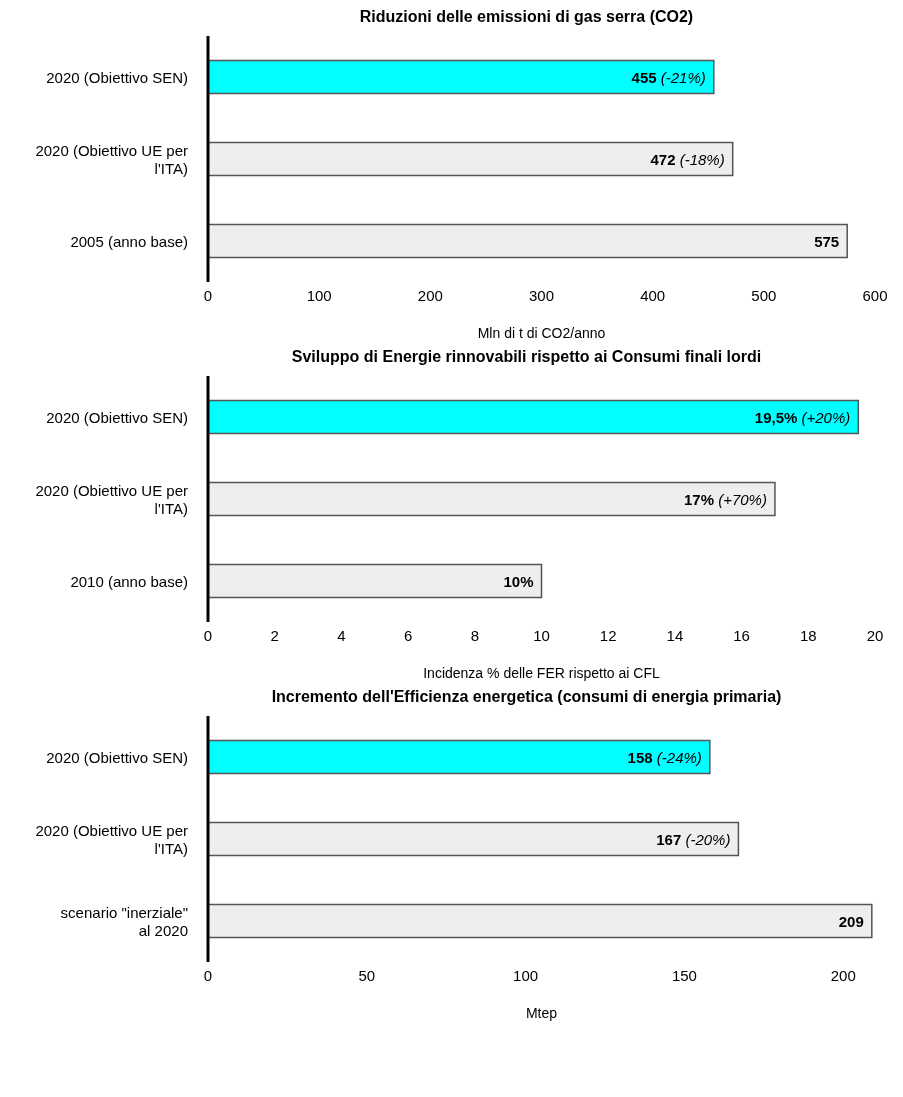 The height and width of the screenshot is (1097, 903). What do you see at coordinates (129, 581) in the screenshot?
I see `y-tick-label: 2010 (anno base)` at bounding box center [129, 581].